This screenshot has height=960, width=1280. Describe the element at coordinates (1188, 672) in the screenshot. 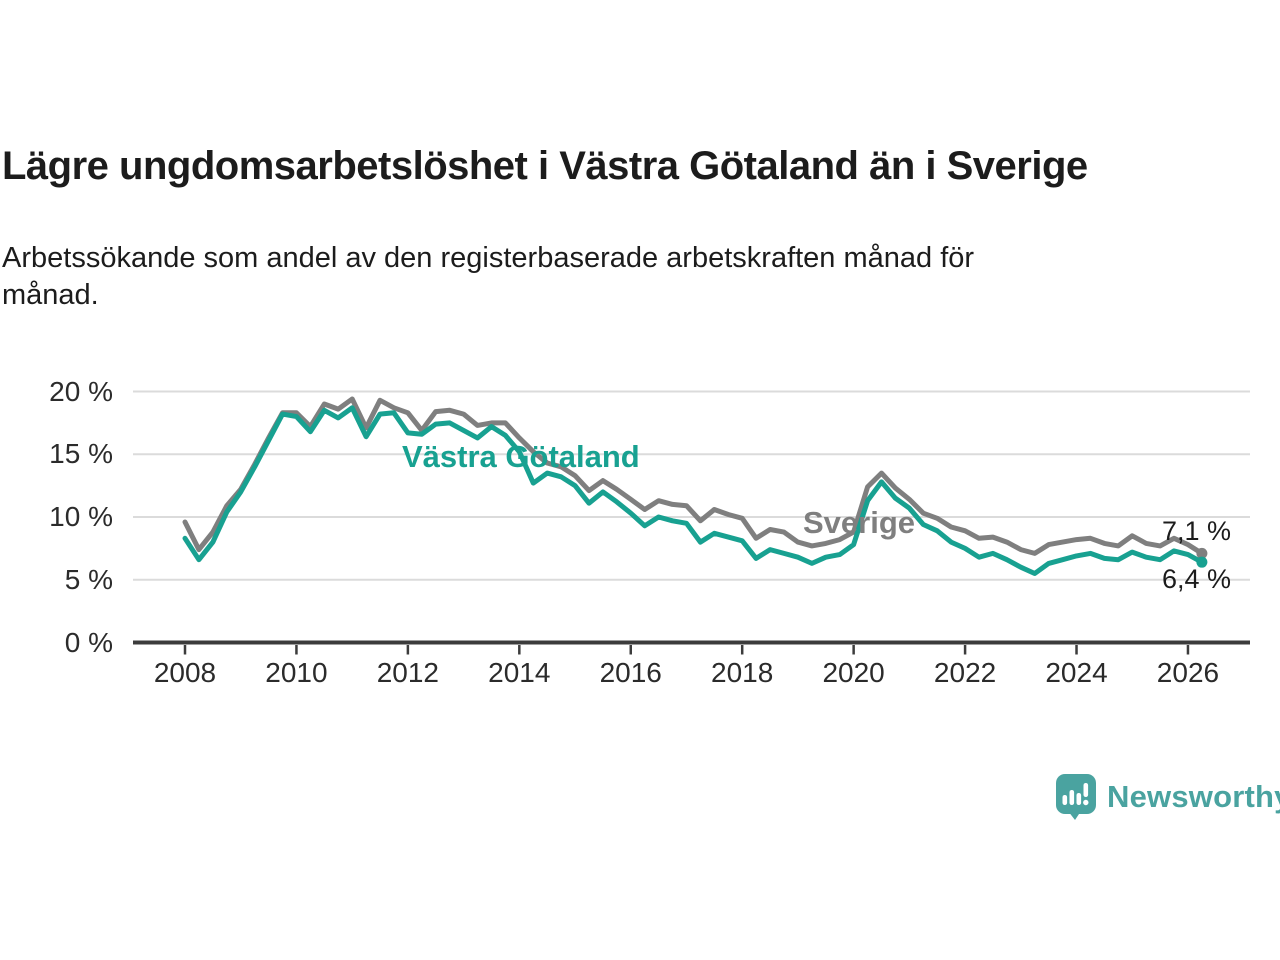

I see `x-axis-label: 2026` at that location.